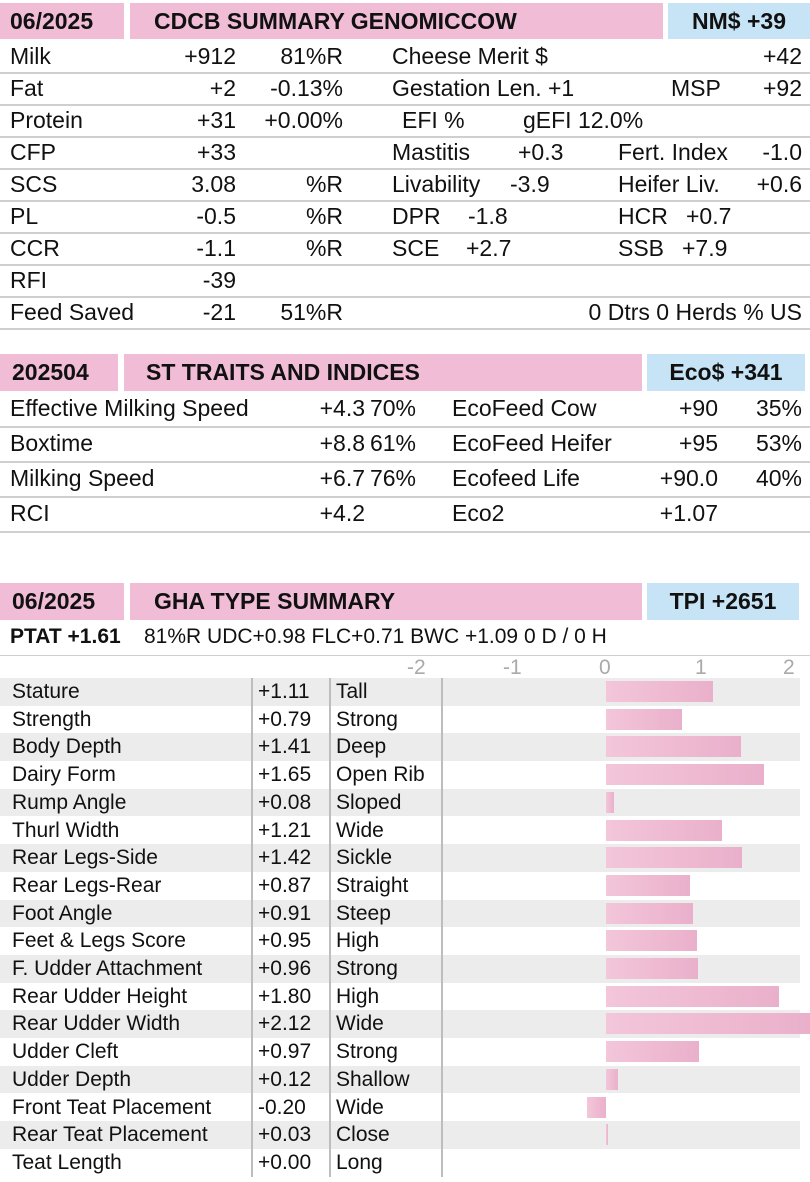  What do you see at coordinates (30, 56) in the screenshot?
I see `s1-row-label: Milk` at bounding box center [30, 56].